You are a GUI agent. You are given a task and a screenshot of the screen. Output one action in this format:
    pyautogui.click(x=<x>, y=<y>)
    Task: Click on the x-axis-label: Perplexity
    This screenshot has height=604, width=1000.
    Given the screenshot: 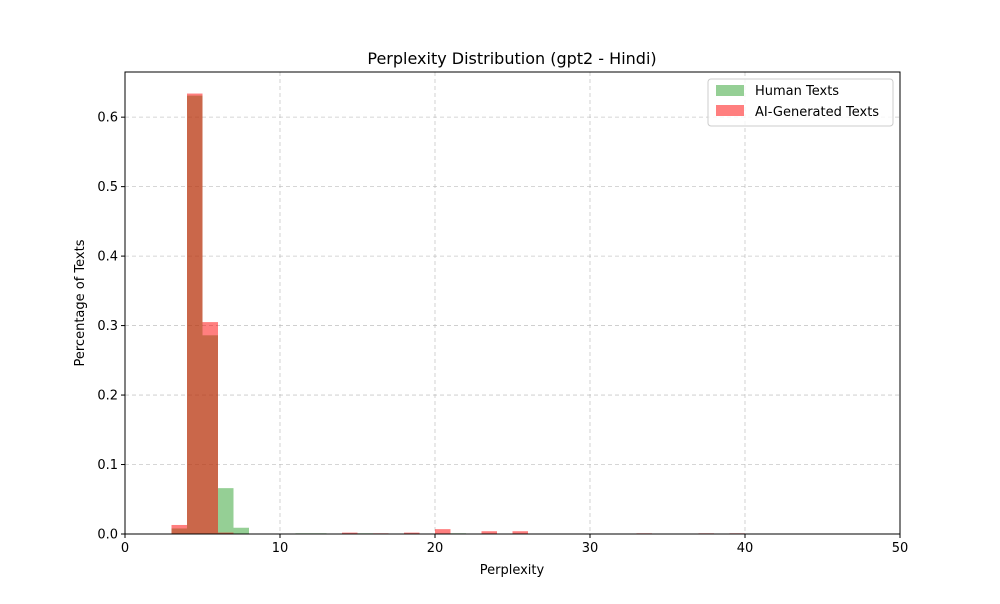 What is the action you would take?
    pyautogui.click(x=512, y=570)
    